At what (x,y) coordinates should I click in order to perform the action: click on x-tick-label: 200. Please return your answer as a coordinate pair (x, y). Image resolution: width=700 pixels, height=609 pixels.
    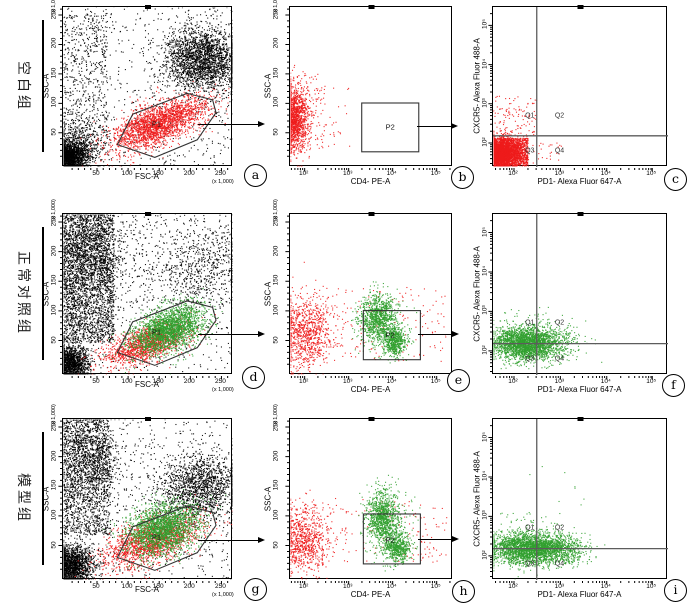
    Looking at the image, I should click on (189, 586).